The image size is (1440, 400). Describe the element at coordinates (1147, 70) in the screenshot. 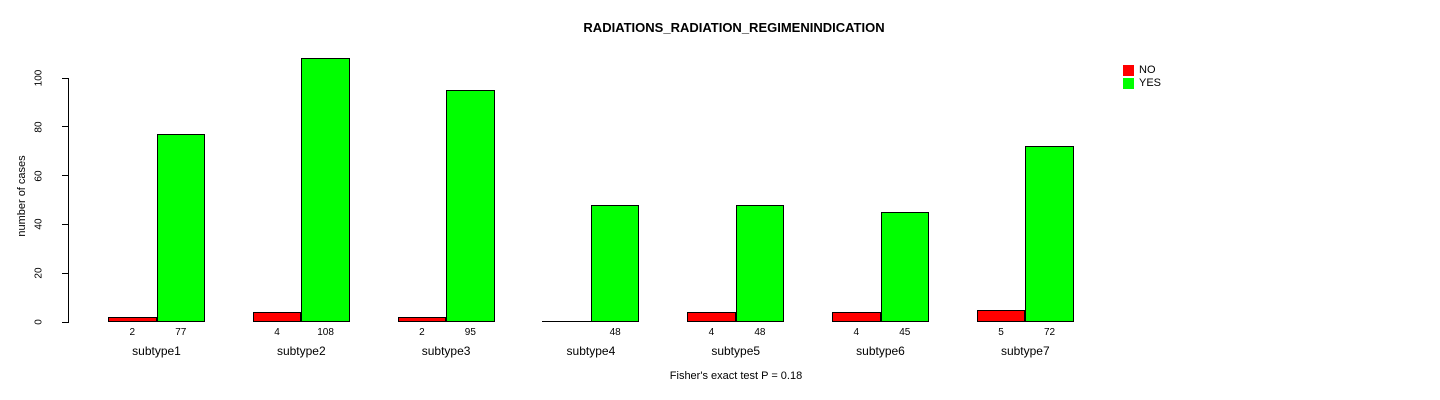

I see `legend-label: NO` at that location.